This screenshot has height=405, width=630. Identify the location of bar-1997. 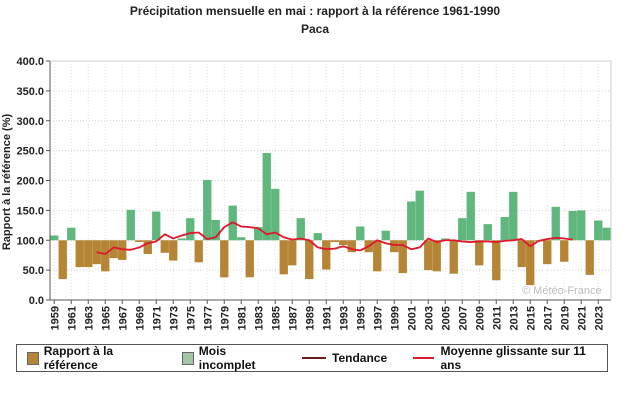
(377, 256).